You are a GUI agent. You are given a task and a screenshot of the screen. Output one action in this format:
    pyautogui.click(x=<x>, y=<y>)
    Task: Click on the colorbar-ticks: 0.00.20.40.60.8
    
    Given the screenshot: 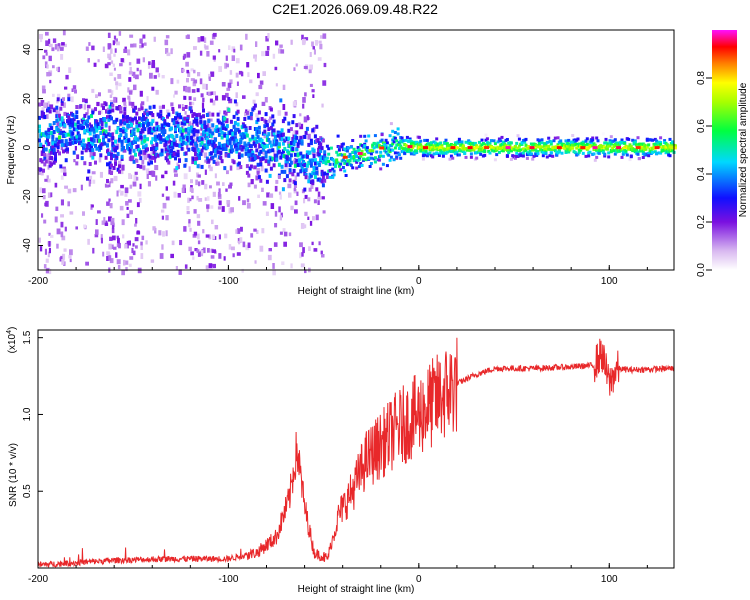 What is the action you would take?
    pyautogui.click(x=704, y=174)
    